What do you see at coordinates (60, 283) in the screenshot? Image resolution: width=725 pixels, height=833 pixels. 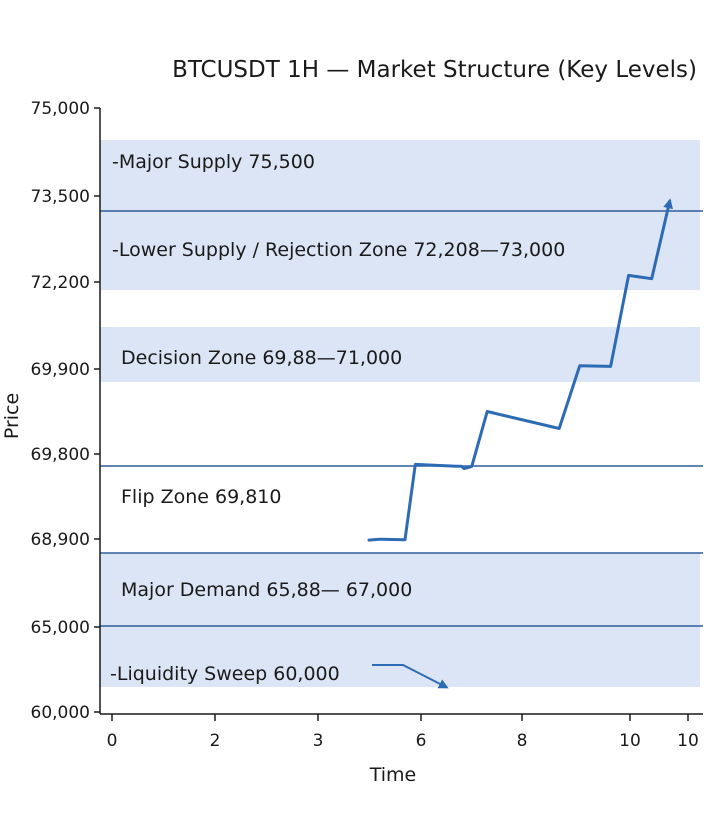 I see `y-tick-label: 72,200` at bounding box center [60, 283].